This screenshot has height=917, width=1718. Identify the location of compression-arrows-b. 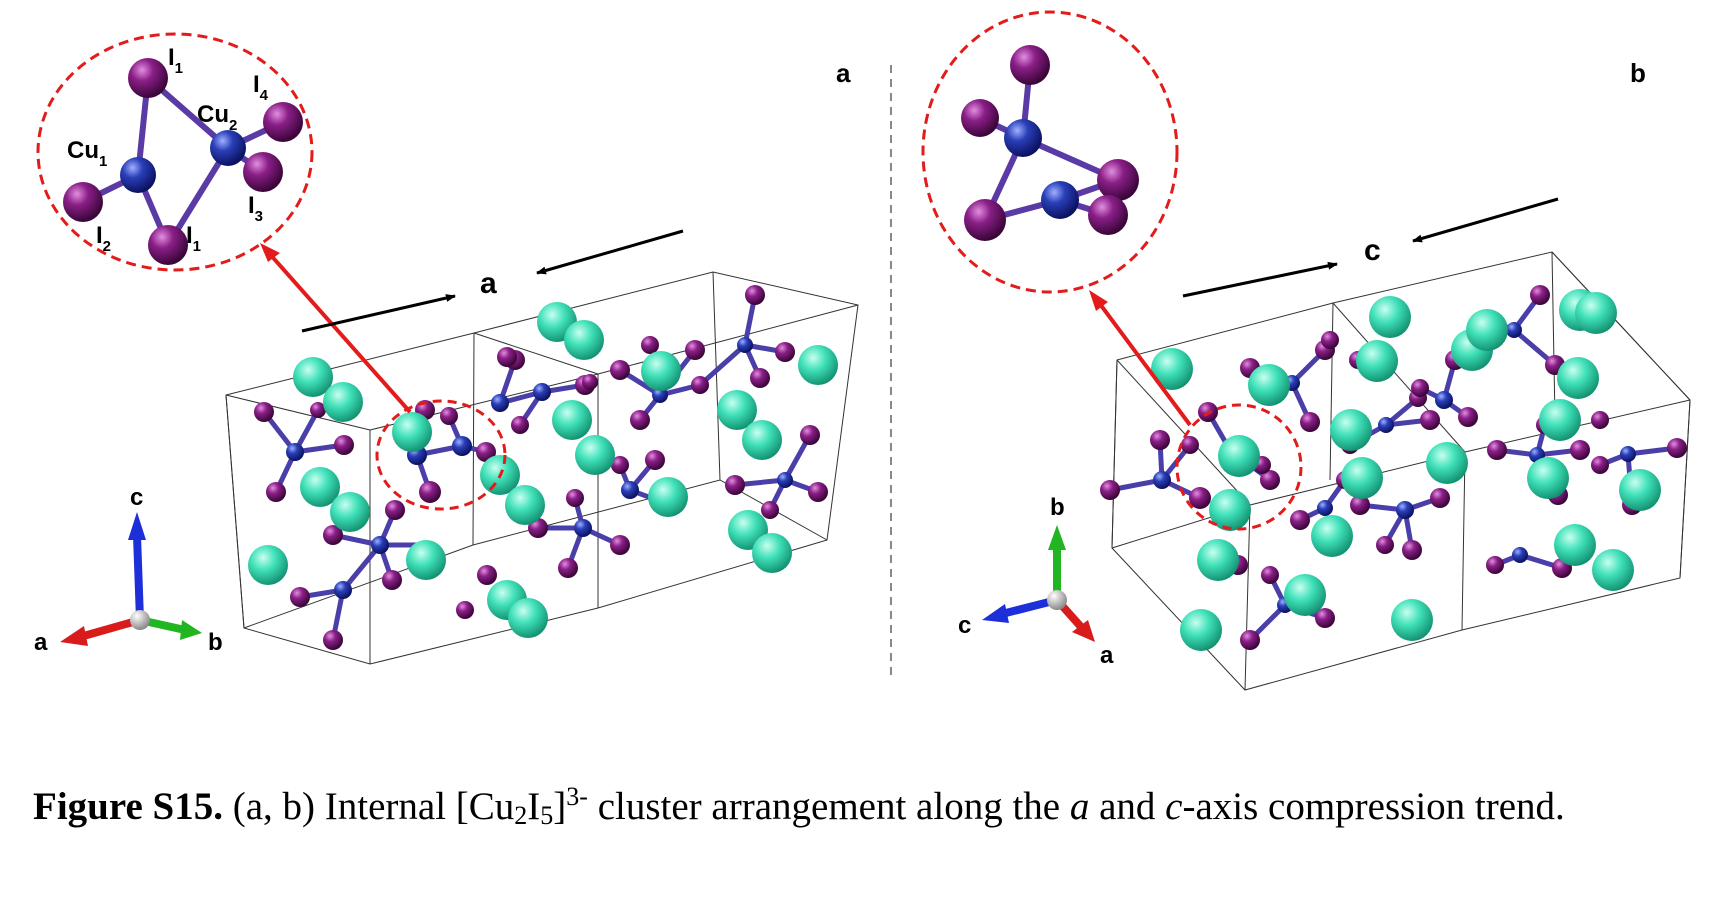
(1370, 247).